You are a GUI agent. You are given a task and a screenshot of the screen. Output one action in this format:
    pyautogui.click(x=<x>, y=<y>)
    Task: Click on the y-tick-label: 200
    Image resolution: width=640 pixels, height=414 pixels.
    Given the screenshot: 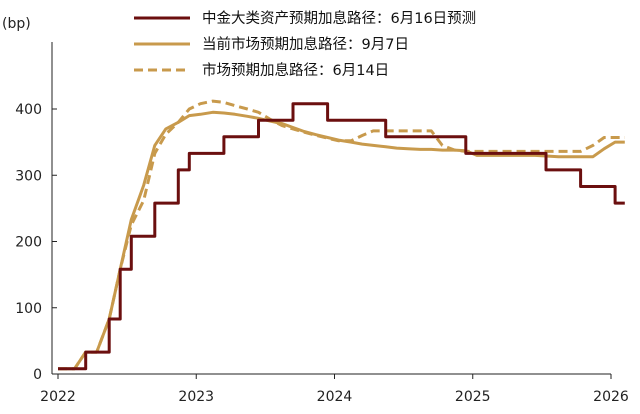 What is the action you would take?
    pyautogui.click(x=28, y=243)
    